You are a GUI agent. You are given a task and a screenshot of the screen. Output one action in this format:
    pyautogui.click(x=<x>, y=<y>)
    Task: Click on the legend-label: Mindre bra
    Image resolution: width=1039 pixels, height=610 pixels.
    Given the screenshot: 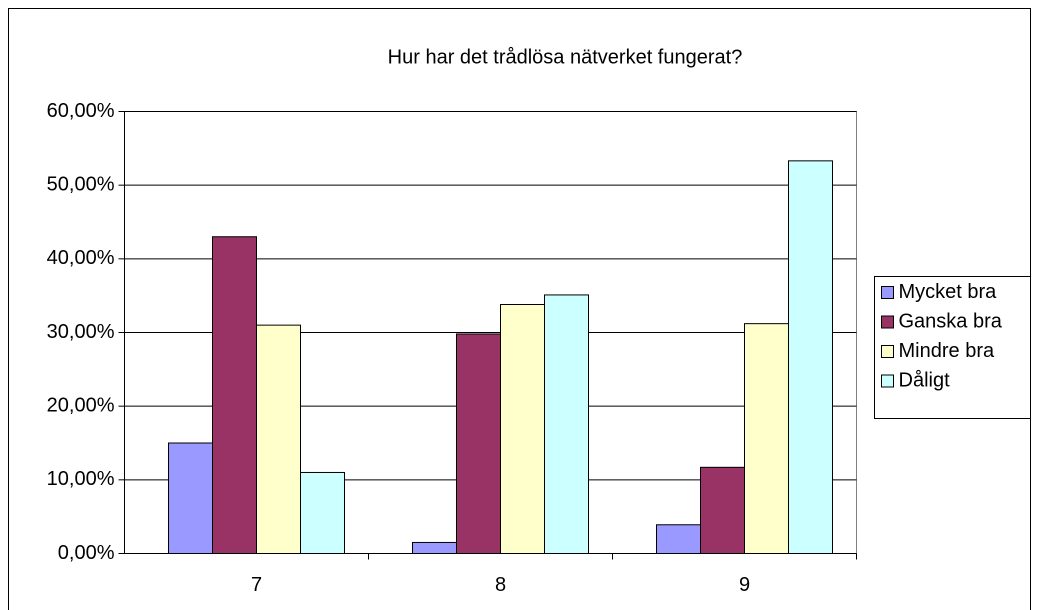 What is the action you would take?
    pyautogui.click(x=947, y=351)
    